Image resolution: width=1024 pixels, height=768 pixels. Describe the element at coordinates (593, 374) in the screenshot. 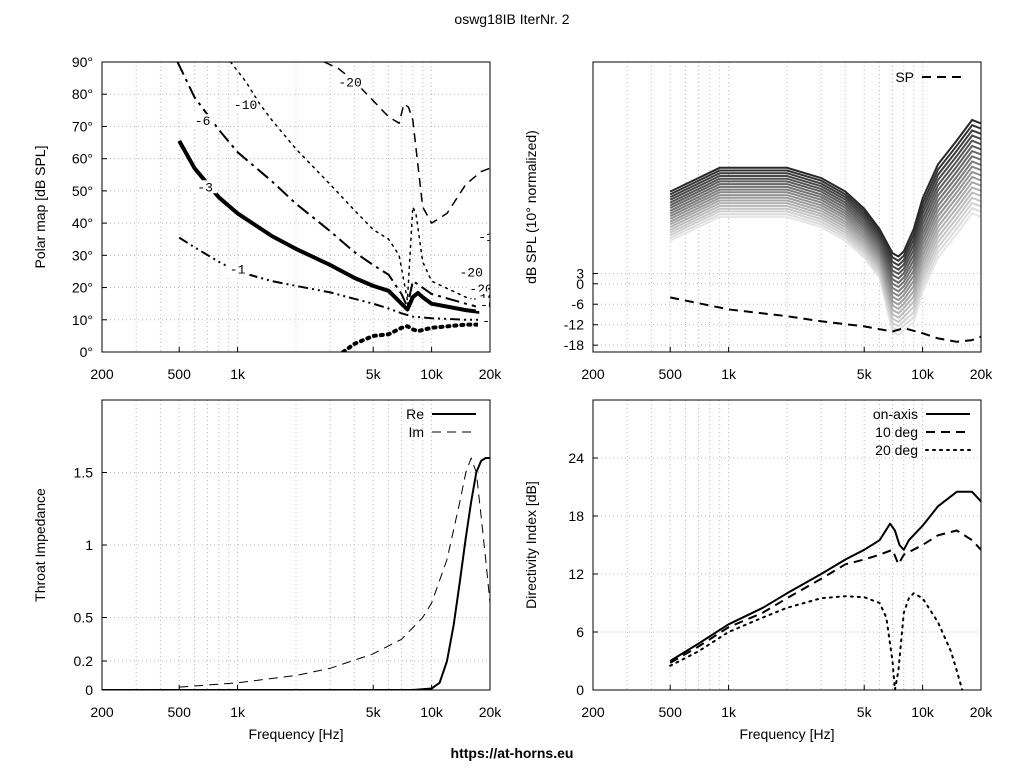

I see `spl-xtick-label: 200` at that location.